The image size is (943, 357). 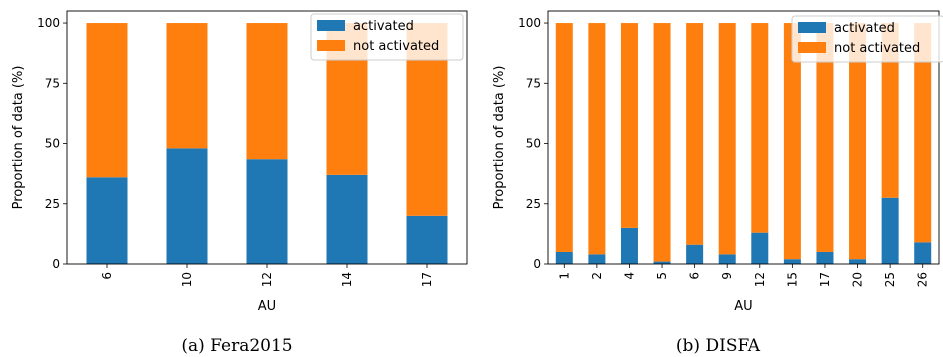 I want to click on x-tick-label: 9, so click(x=727, y=276).